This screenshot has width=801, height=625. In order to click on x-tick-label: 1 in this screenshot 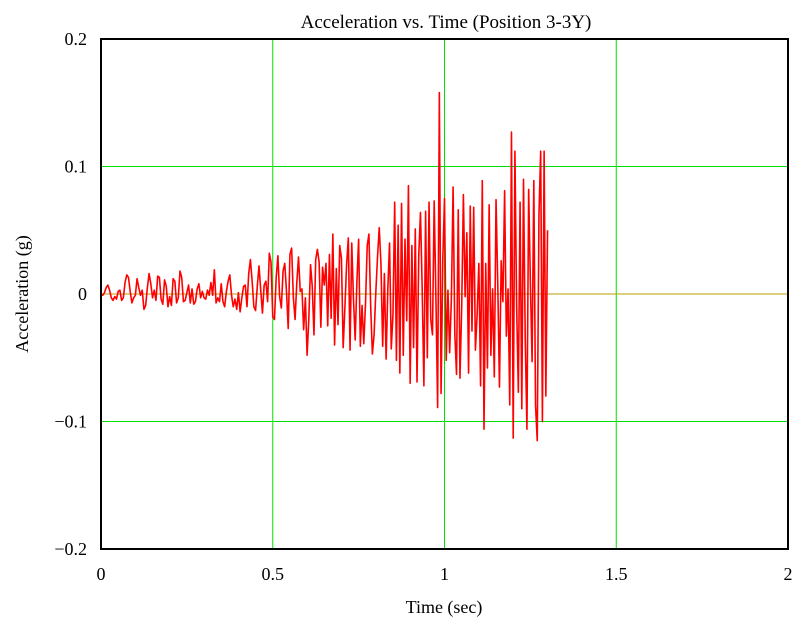, I will do `click(444, 574)`.